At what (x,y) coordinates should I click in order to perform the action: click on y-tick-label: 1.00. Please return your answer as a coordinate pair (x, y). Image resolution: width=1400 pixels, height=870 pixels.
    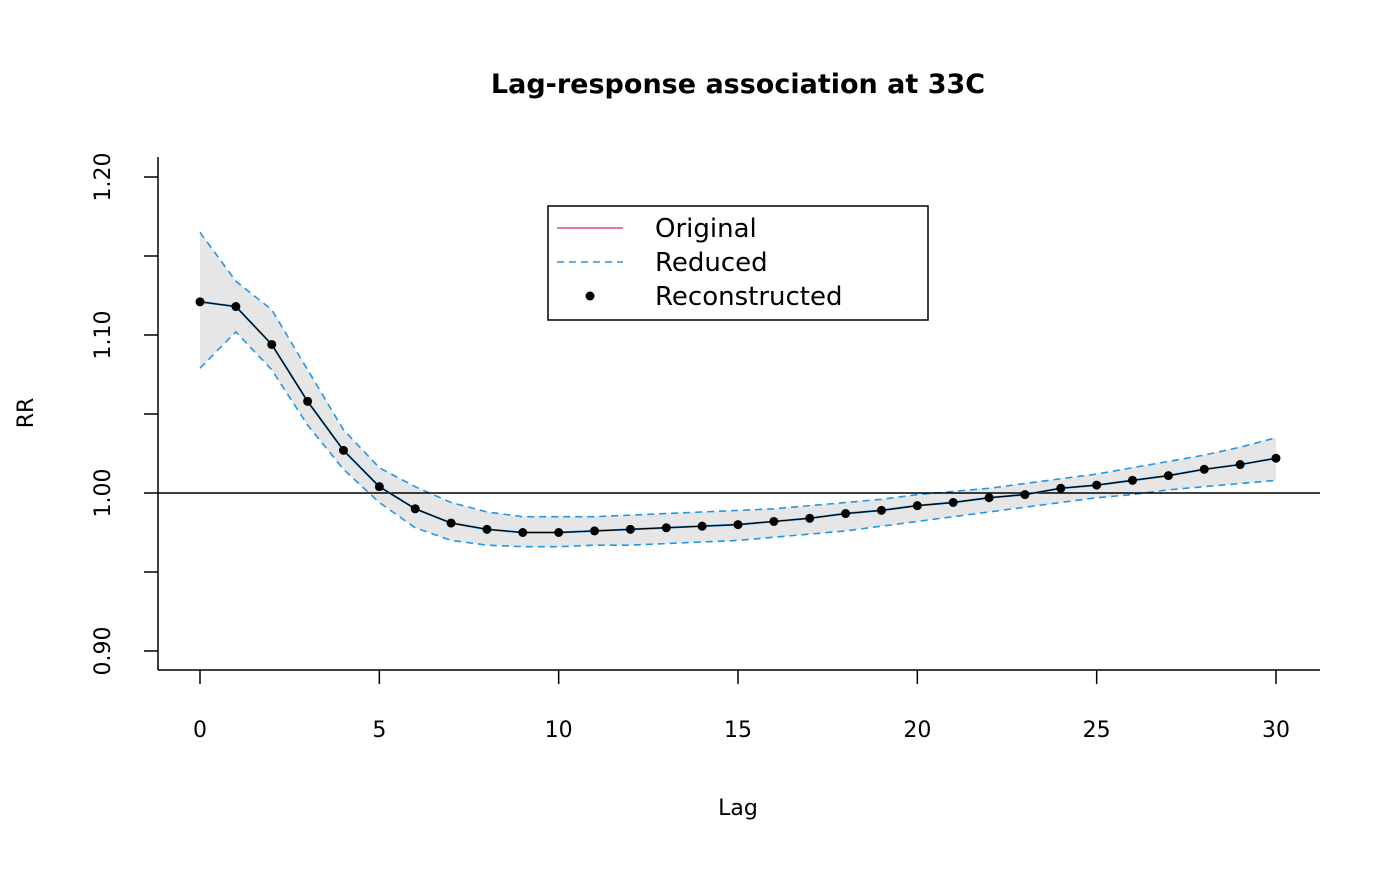
    Looking at the image, I should click on (103, 493).